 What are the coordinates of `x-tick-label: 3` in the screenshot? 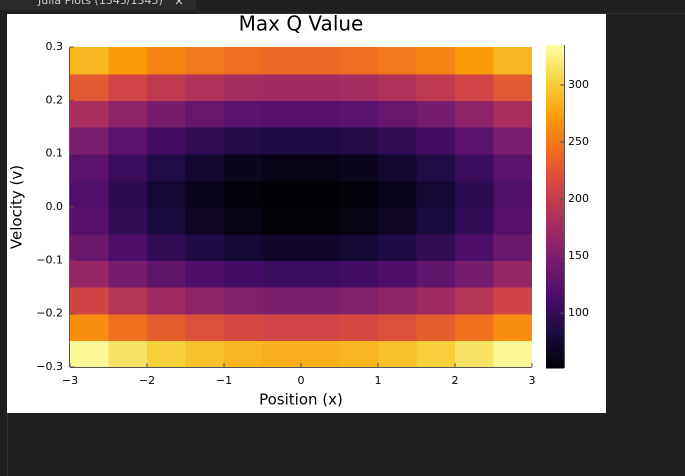 It's located at (532, 380).